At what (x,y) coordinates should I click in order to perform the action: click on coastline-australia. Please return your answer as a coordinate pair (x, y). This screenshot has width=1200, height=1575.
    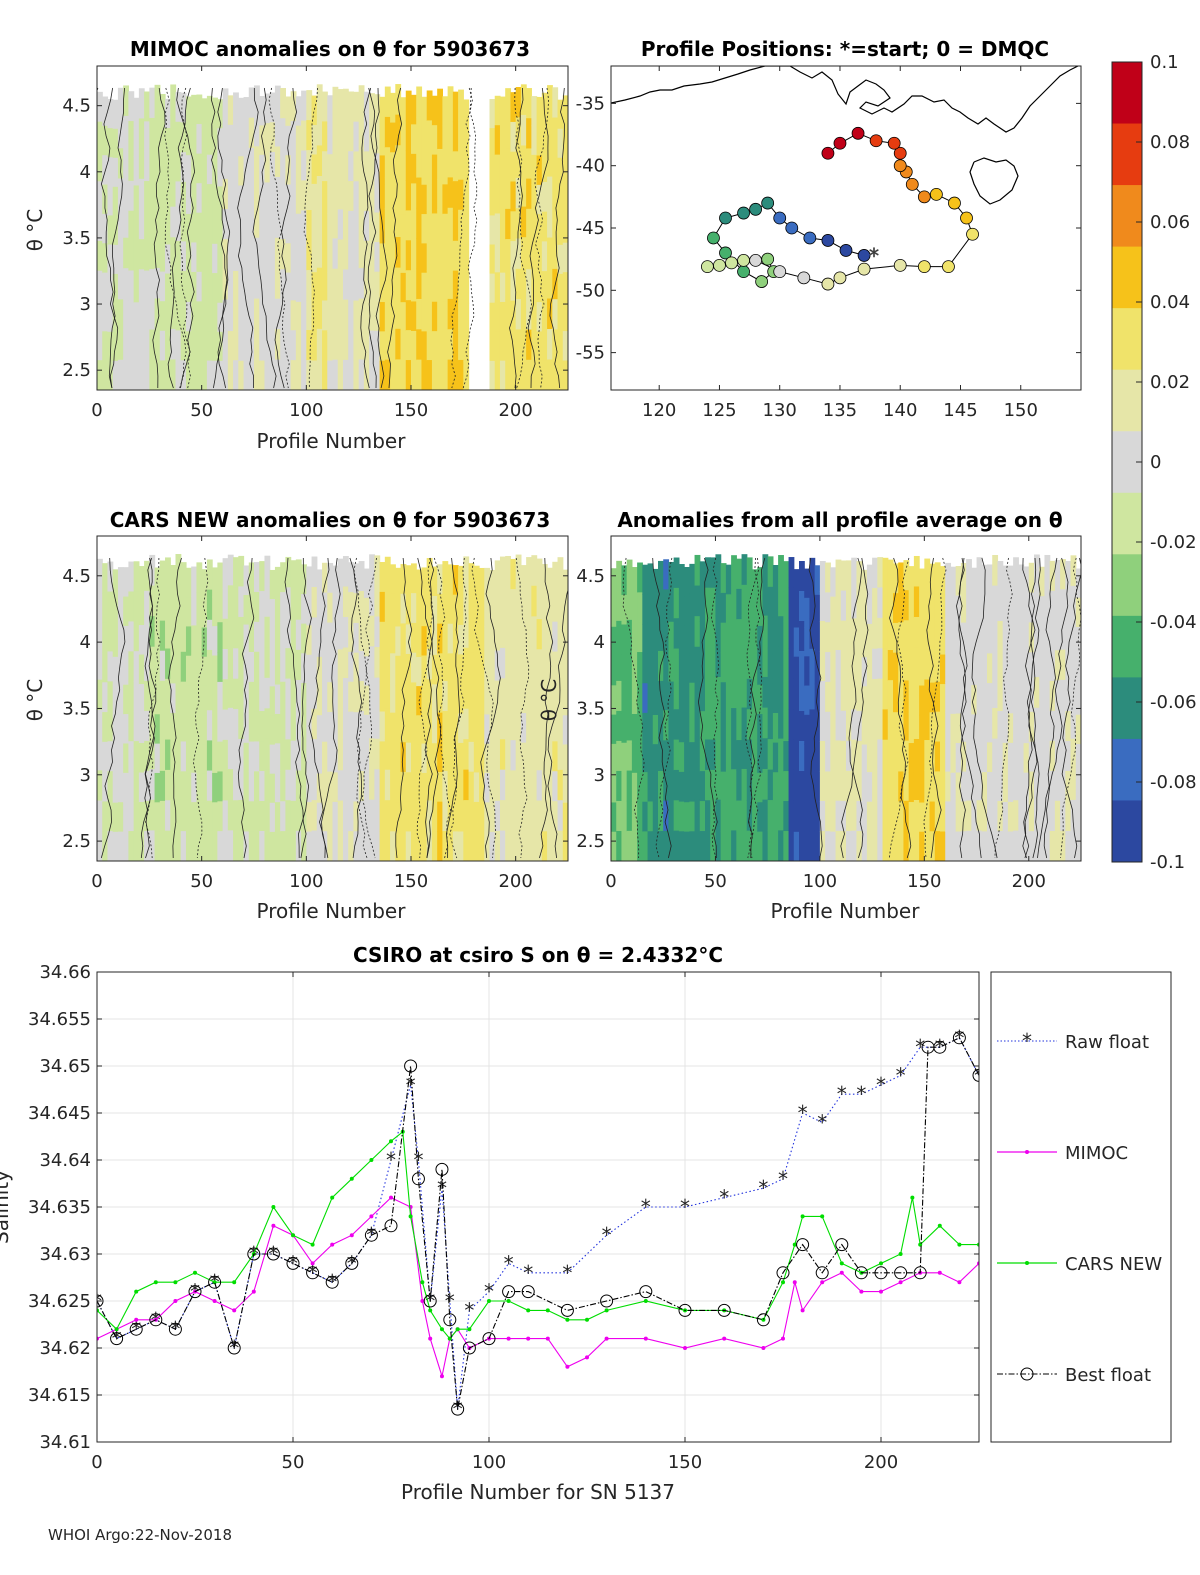
    Looking at the image, I should click on (845, 99).